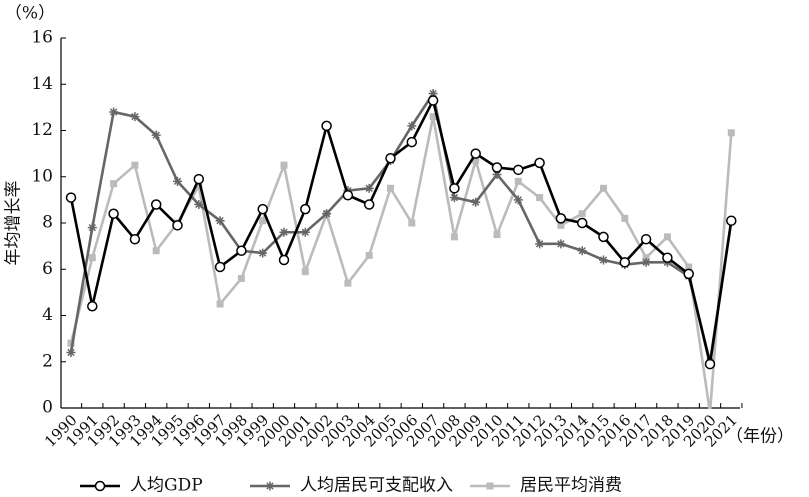 The image size is (809, 497). I want to click on y-tick-label: 4, so click(47, 315).